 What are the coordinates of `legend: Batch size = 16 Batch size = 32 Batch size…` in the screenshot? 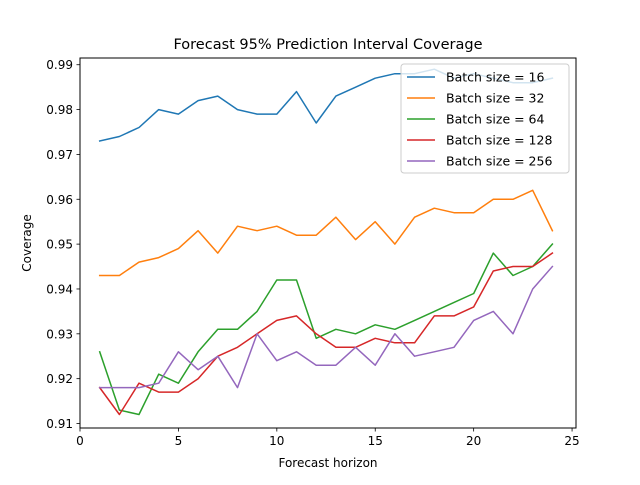 It's located at (485, 118).